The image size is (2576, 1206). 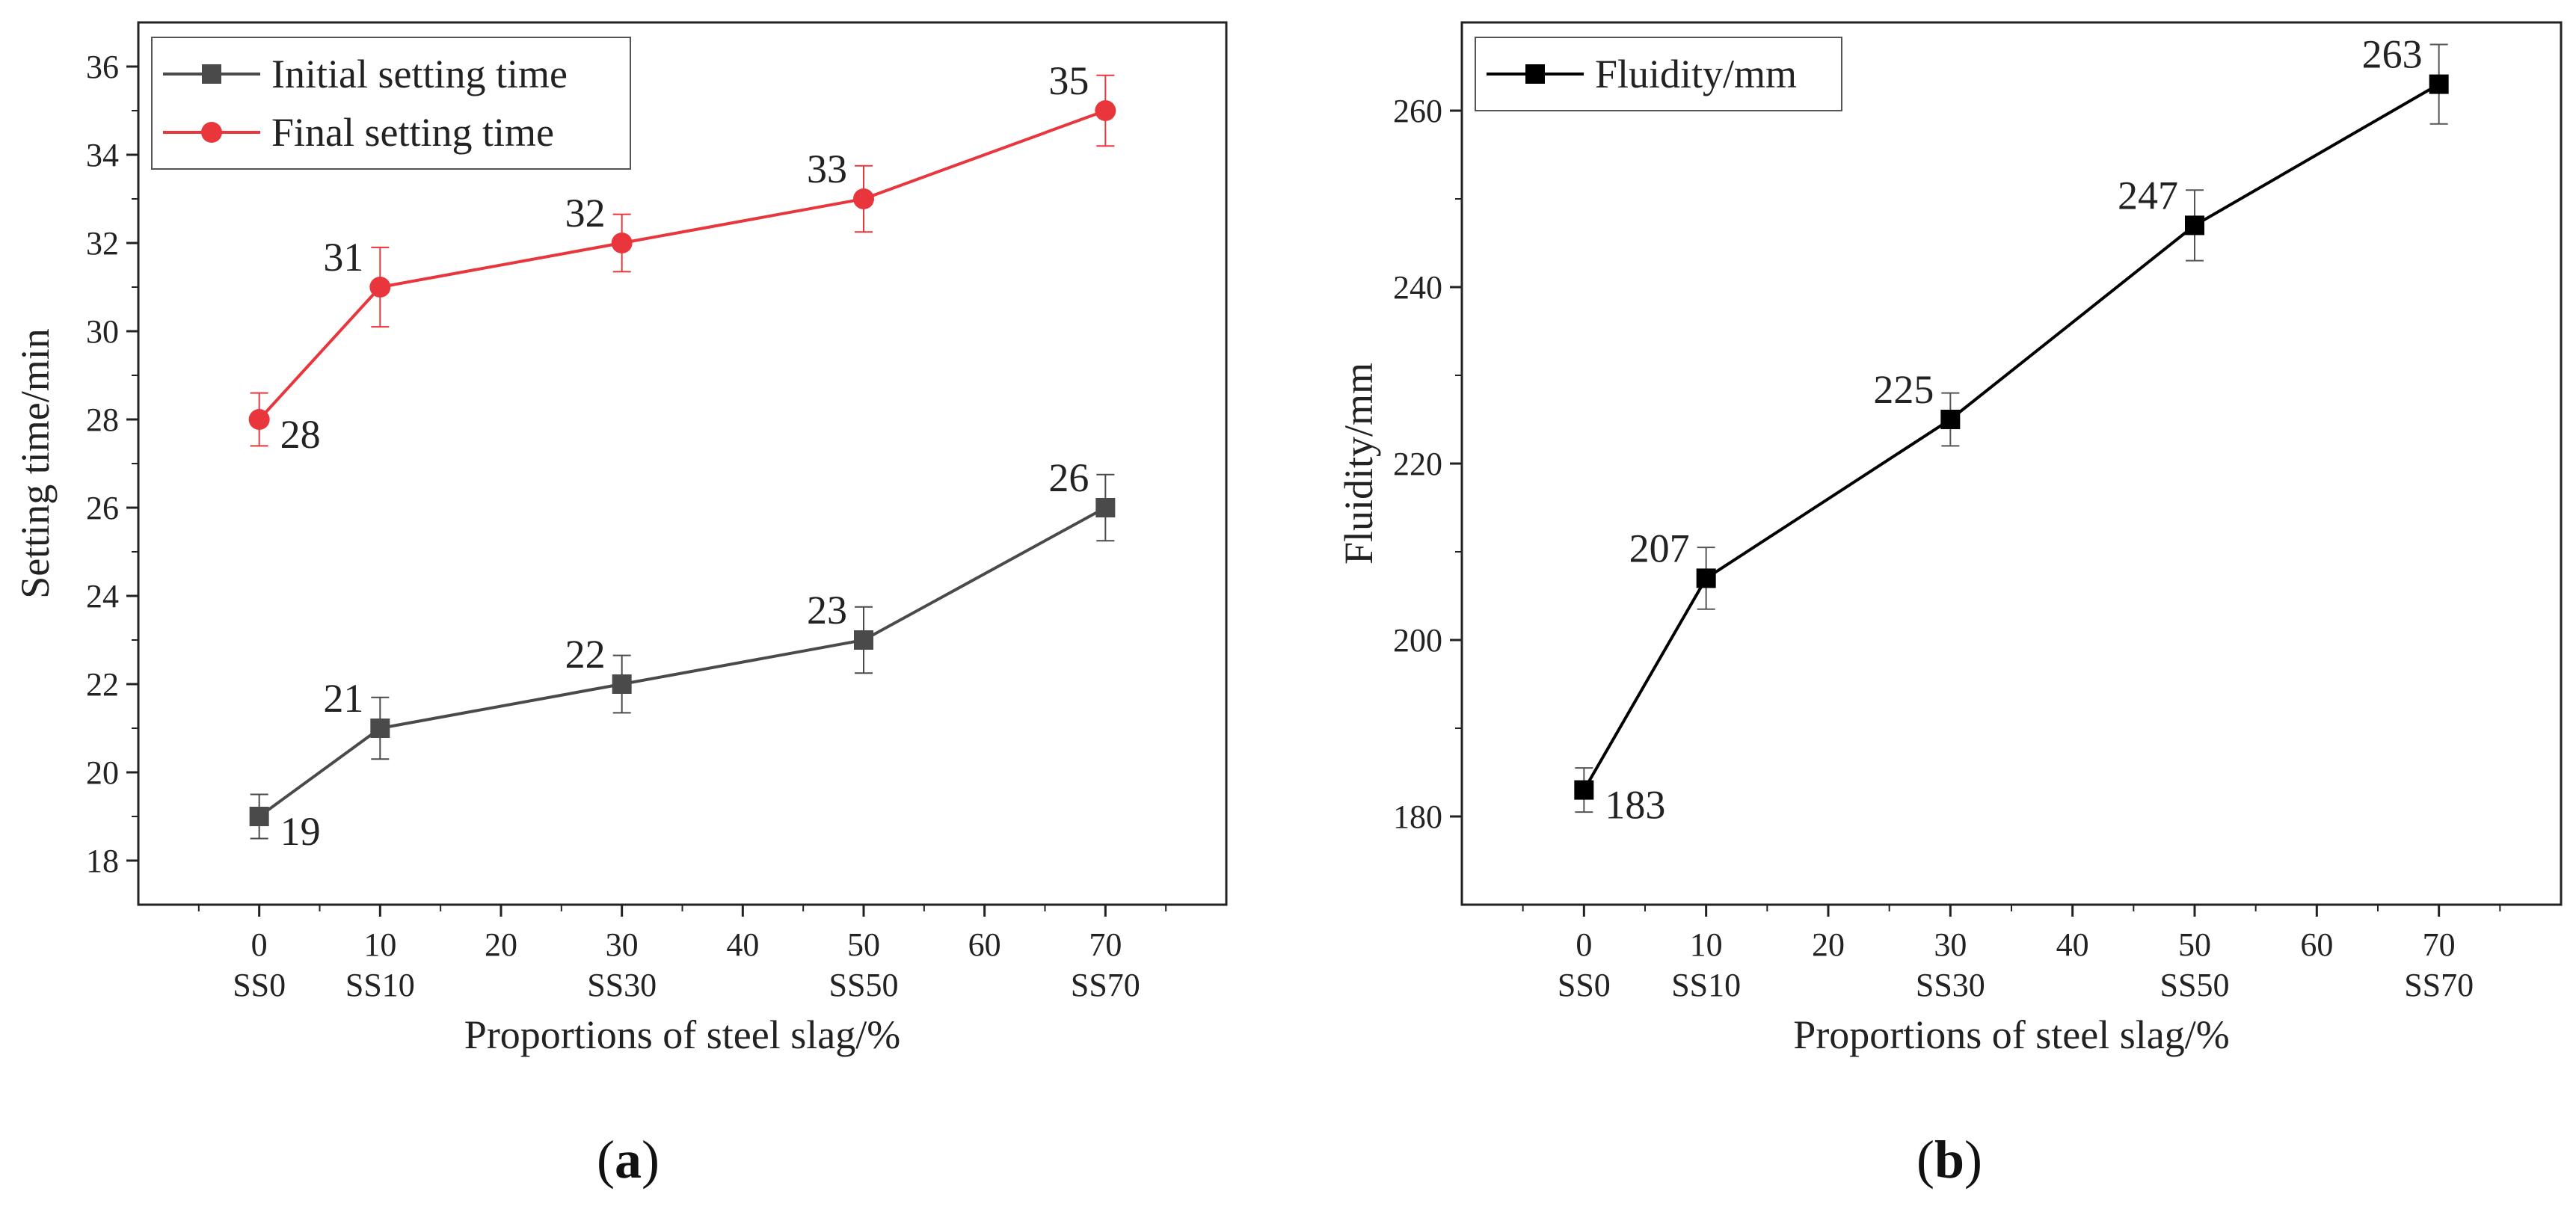 I want to click on y-tick-label: 26, so click(x=102, y=508).